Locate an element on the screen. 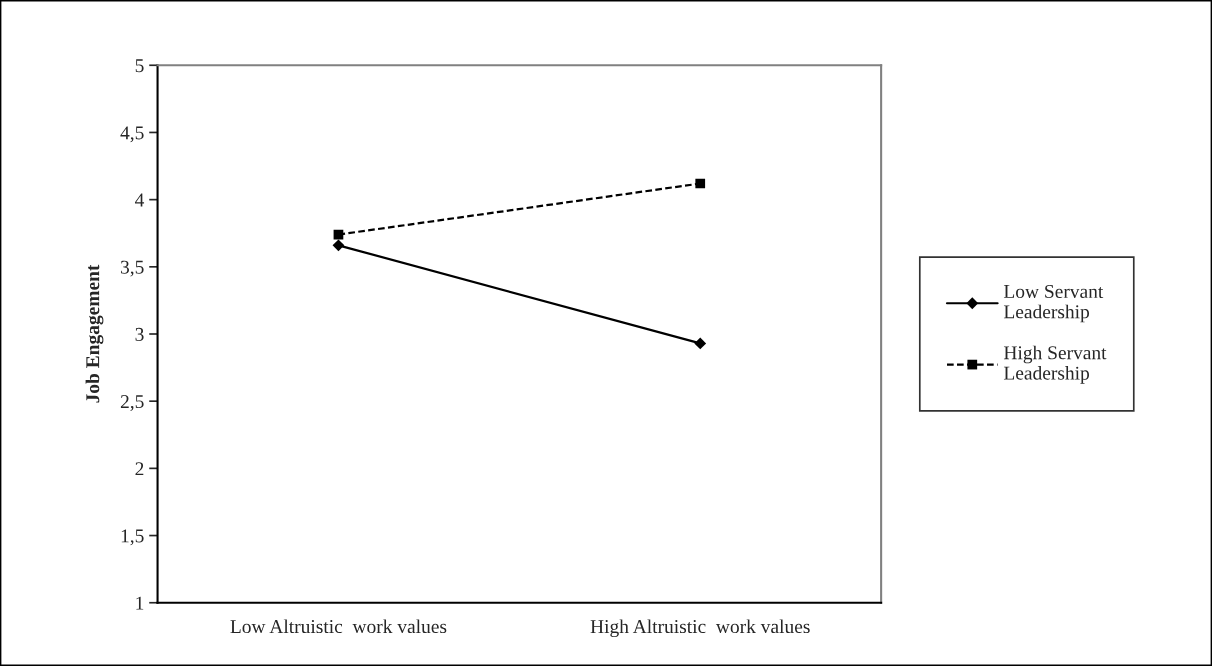 The height and width of the screenshot is (666, 1212). y-tick-label: 1 is located at coordinates (140, 603).